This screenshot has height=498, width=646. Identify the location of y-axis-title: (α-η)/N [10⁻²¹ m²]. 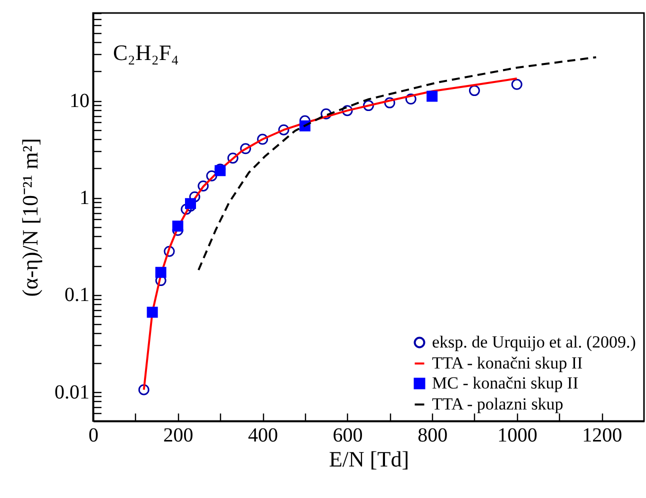
(30, 217).